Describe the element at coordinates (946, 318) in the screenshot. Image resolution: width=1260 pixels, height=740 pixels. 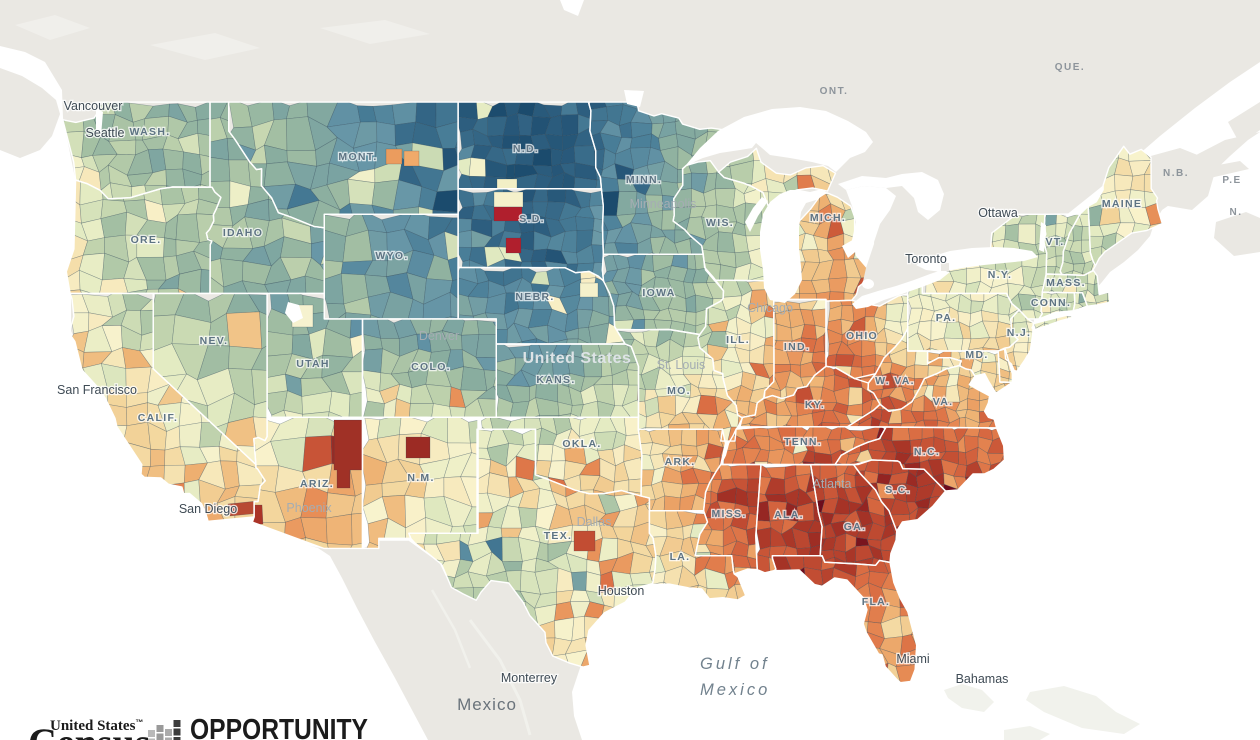
I see `svg-text: PA.` at that location.